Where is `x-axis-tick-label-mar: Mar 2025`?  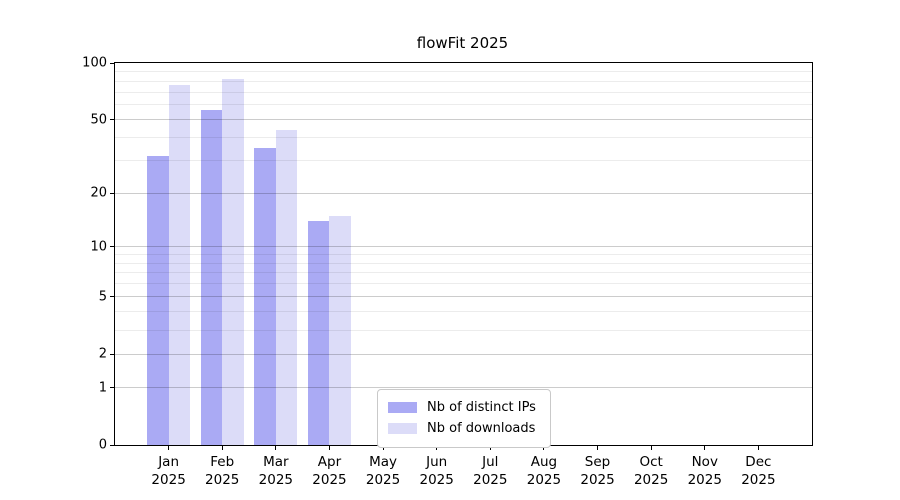
x-axis-tick-label-mar: Mar 2025 is located at coordinates (276, 472).